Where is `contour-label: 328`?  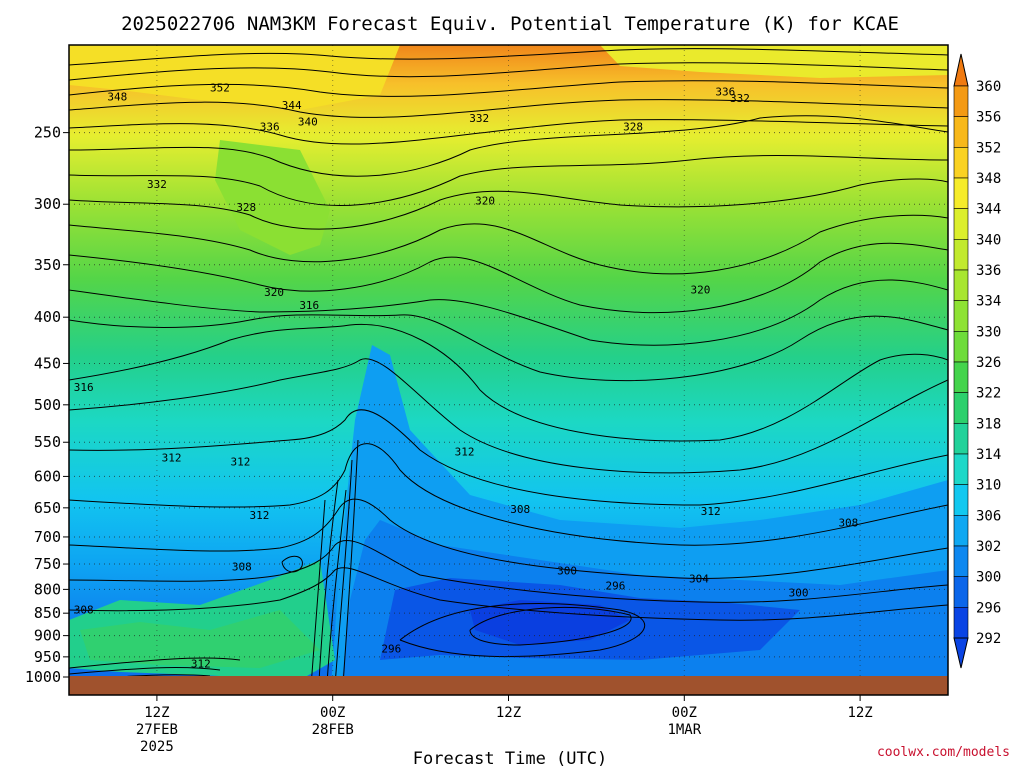 contour-label: 328 is located at coordinates (246, 207).